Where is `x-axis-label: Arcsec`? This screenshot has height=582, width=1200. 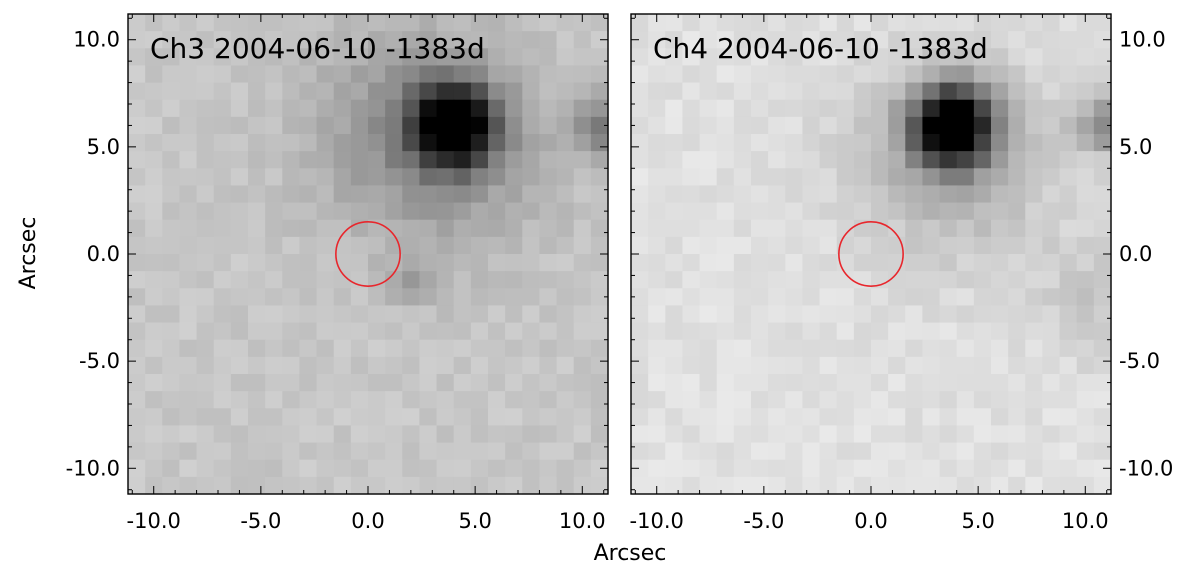 x-axis-label: Arcsec is located at coordinates (630, 553).